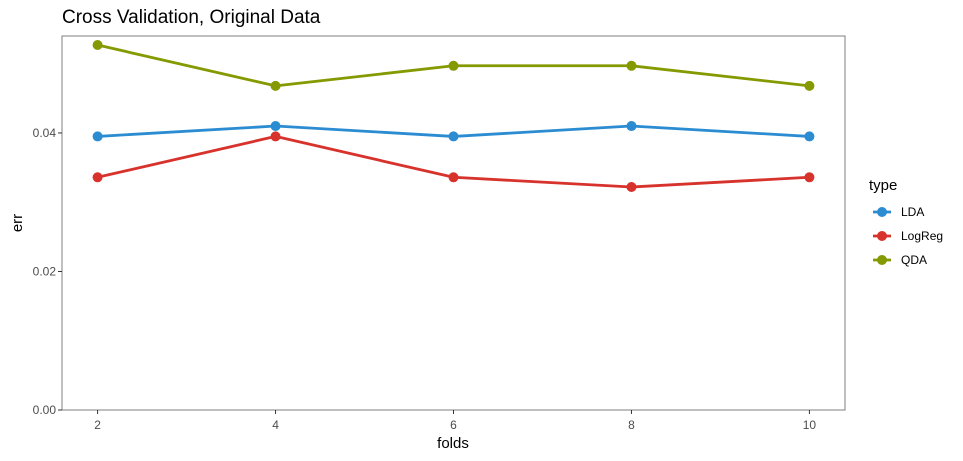  Describe the element at coordinates (631, 425) in the screenshot. I see `x-tick-label: 8` at that location.